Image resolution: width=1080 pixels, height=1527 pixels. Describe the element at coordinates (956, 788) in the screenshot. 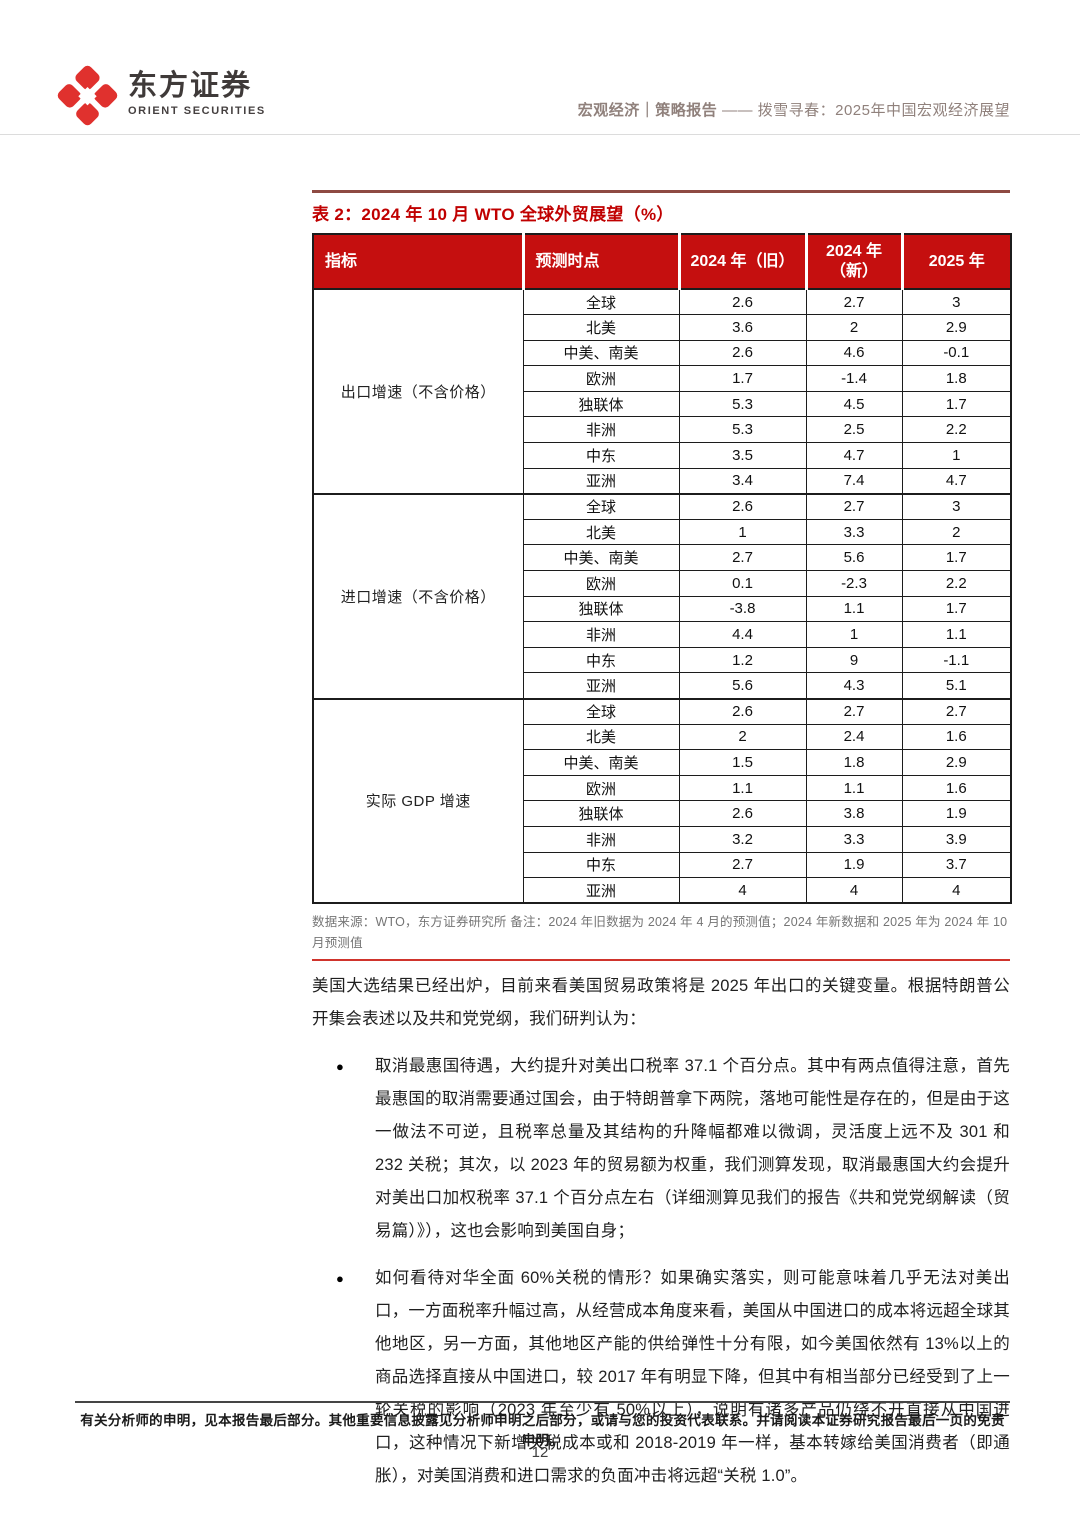

I see `value-cell: 1.6` at that location.